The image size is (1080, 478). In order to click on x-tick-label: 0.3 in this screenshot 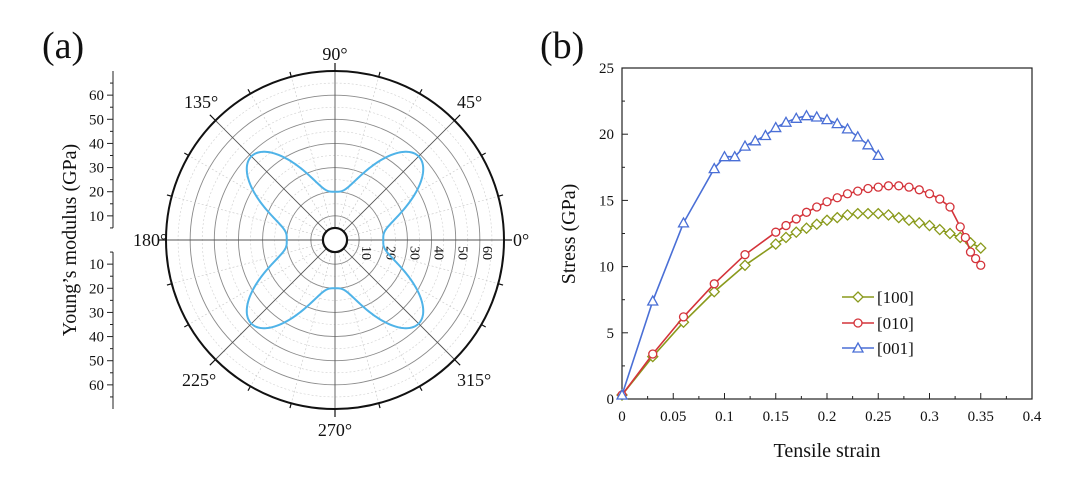, I will do `click(929, 417)`.